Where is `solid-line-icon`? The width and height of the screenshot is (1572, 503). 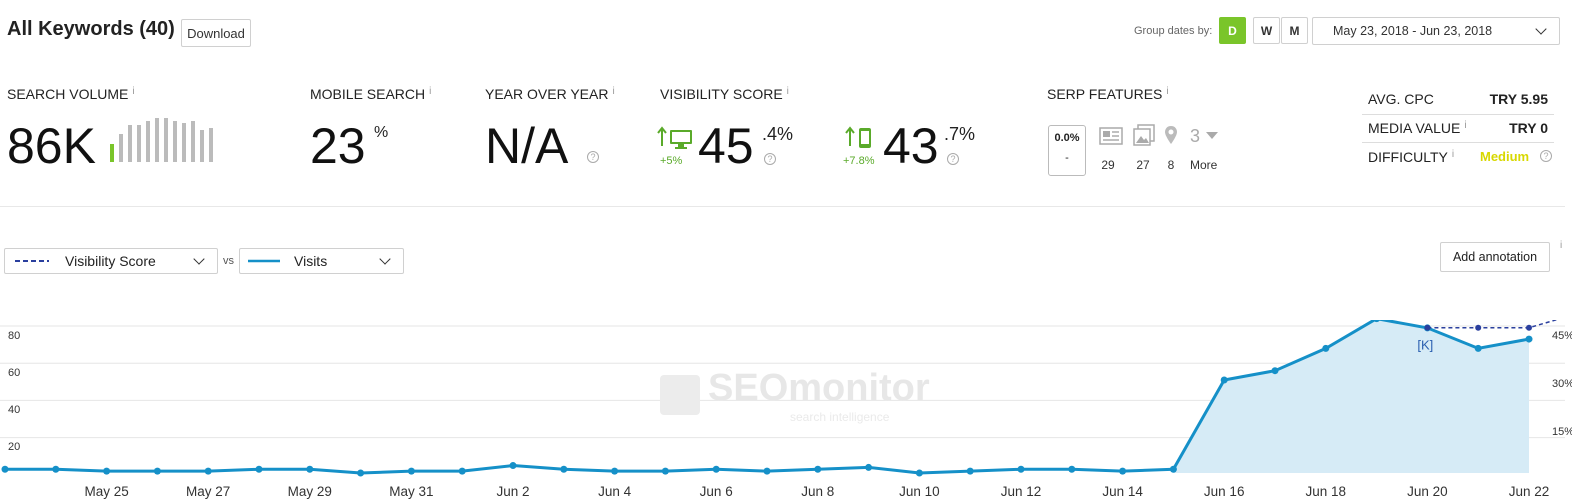 solid-line-icon is located at coordinates (264, 261).